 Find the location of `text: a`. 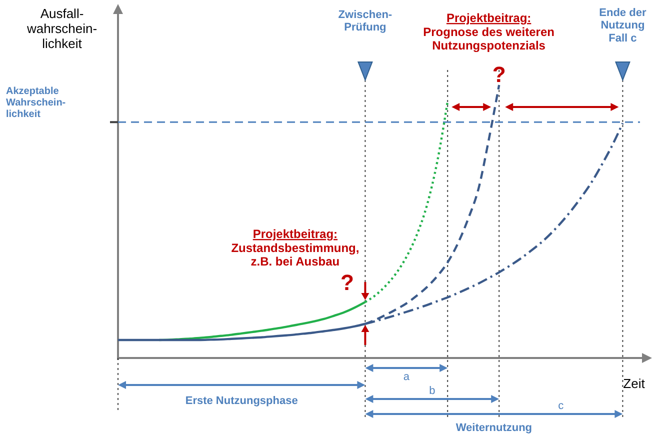

text: a is located at coordinates (406, 377).